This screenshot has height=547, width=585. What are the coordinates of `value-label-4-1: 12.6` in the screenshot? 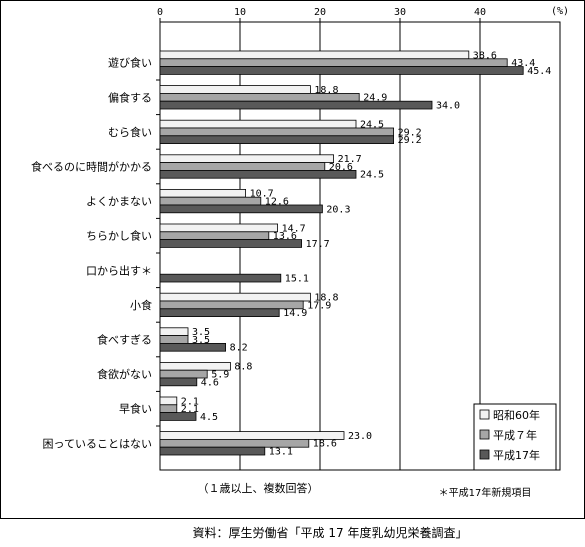 It's located at (277, 202).